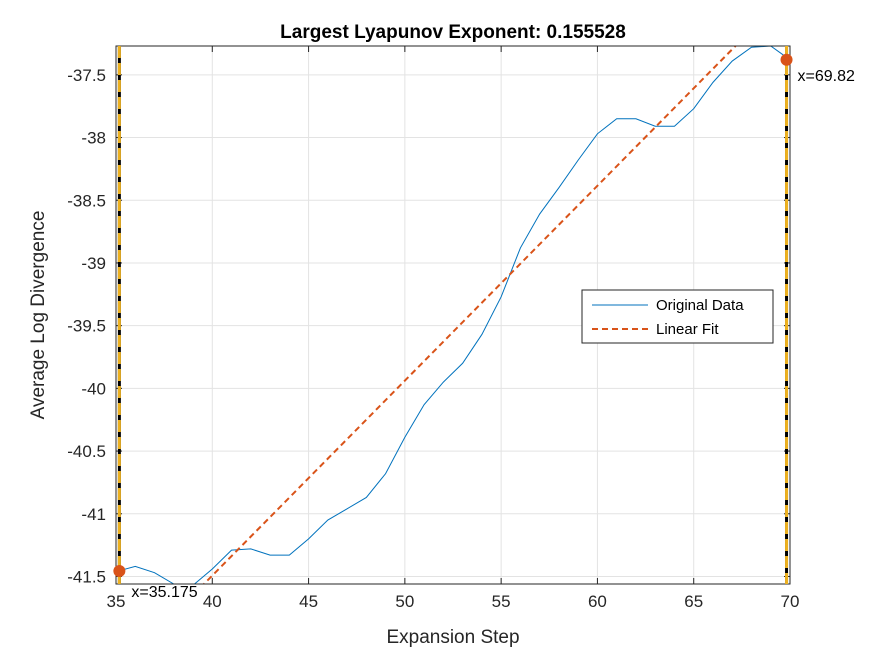 The height and width of the screenshot is (656, 875). I want to click on x-tick-label: 35, so click(116, 601).